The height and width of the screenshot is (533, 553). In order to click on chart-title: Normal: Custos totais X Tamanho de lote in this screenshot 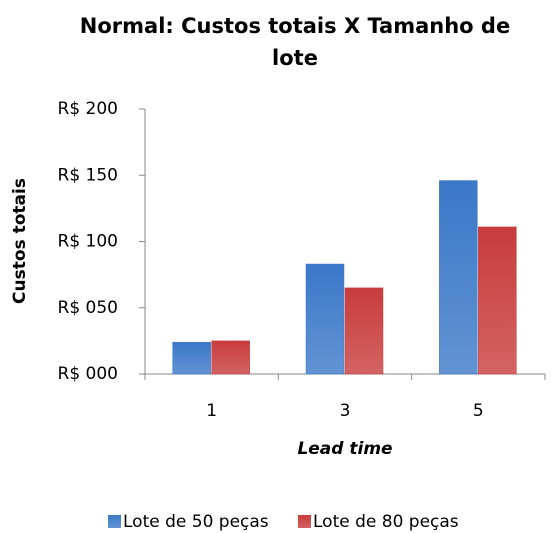, I will do `click(295, 42)`.